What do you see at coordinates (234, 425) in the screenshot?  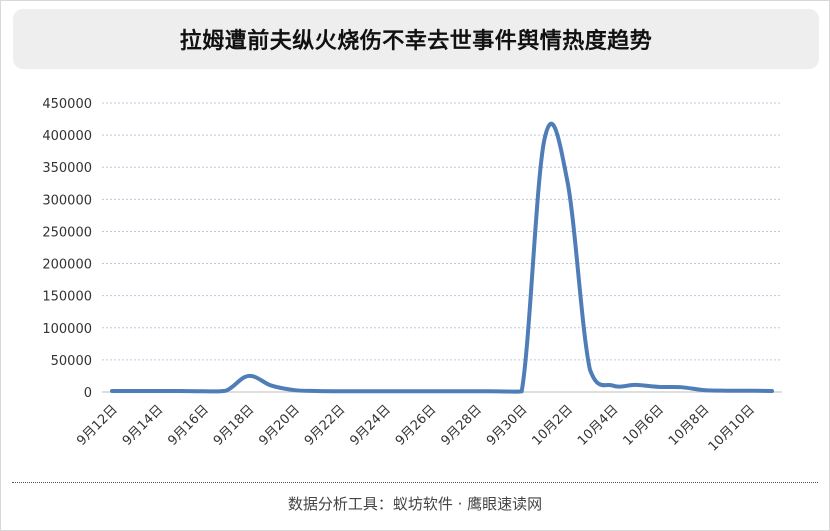 I see `x-tick-label: 9月18日` at bounding box center [234, 425].